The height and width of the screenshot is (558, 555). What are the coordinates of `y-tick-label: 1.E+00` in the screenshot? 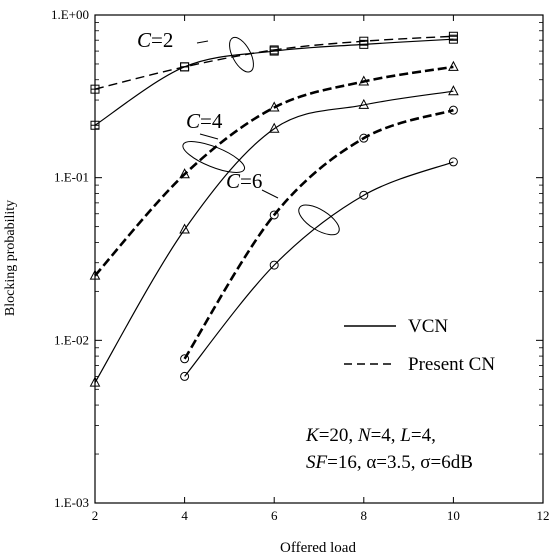 It's located at (70, 14).